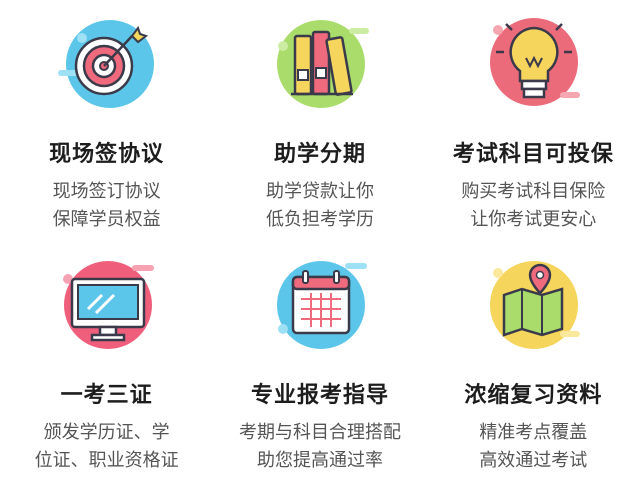 This screenshot has height=480, width=640. I want to click on description-line: 考期与科目合理搭配, so click(319, 432).